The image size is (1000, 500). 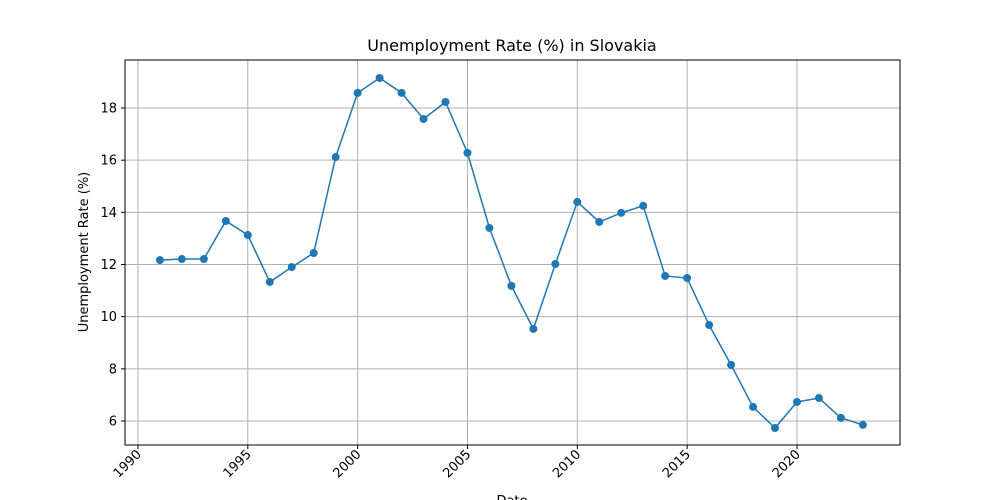 I want to click on y-tick-label: 12, so click(x=108, y=265).